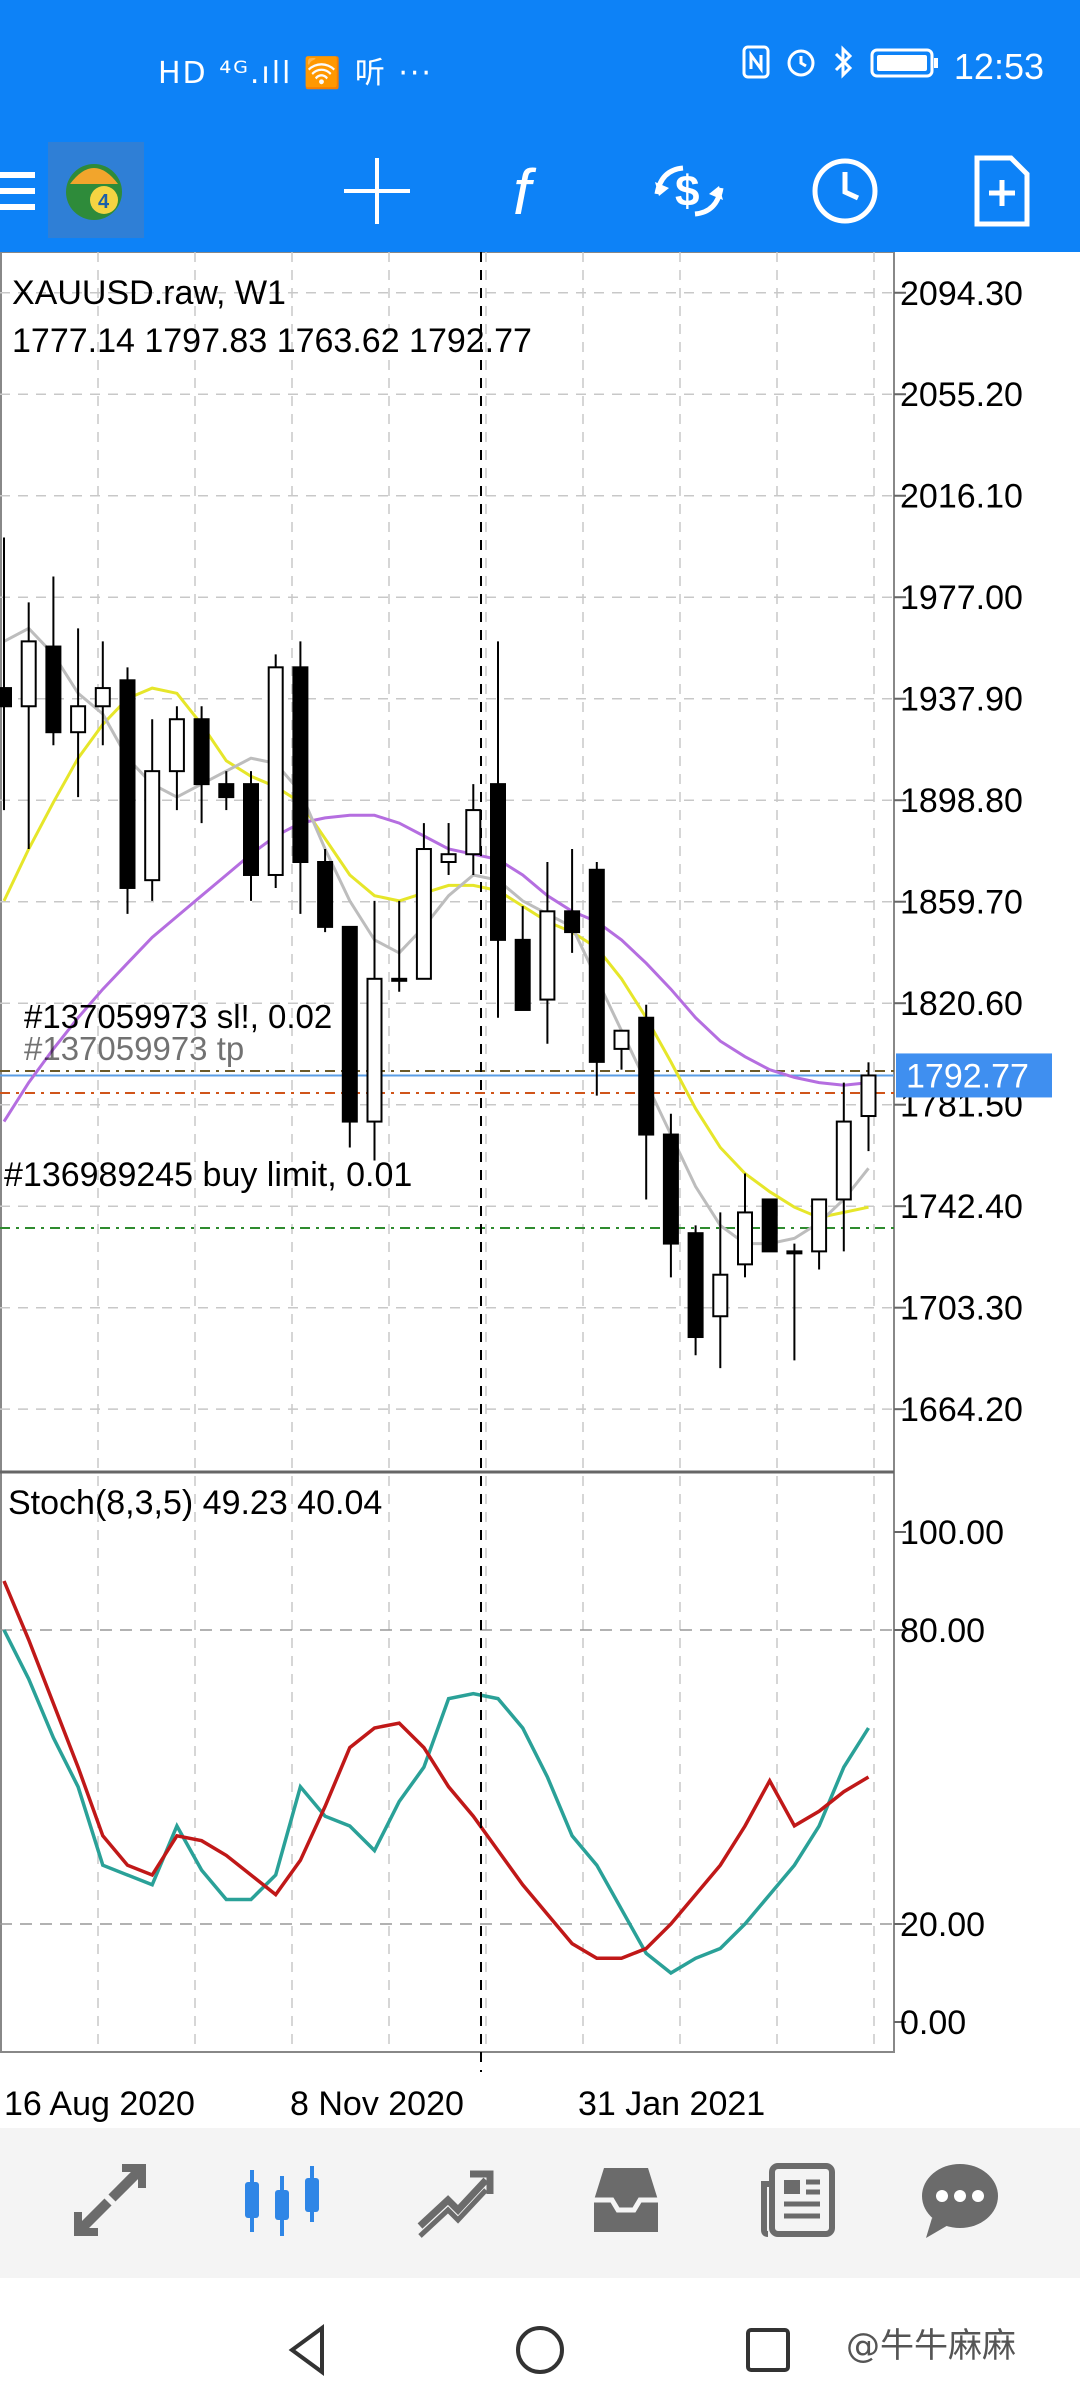  I want to click on status-left-icons: HD ⁴ᴳ.ıll 🛜 听 ···, so click(295, 73).